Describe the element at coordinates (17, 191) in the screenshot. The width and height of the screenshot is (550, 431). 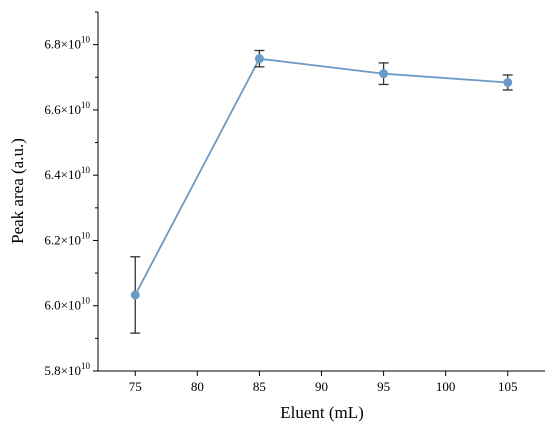
I see `y-axis-title: Peak area (a.u.)` at that location.